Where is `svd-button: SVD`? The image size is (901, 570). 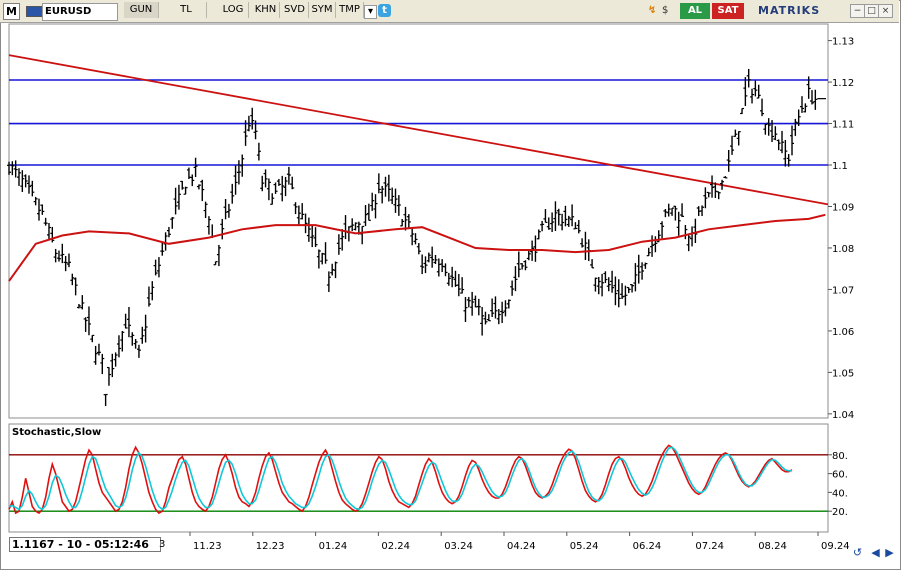
svd-button: SVD is located at coordinates (295, 10).